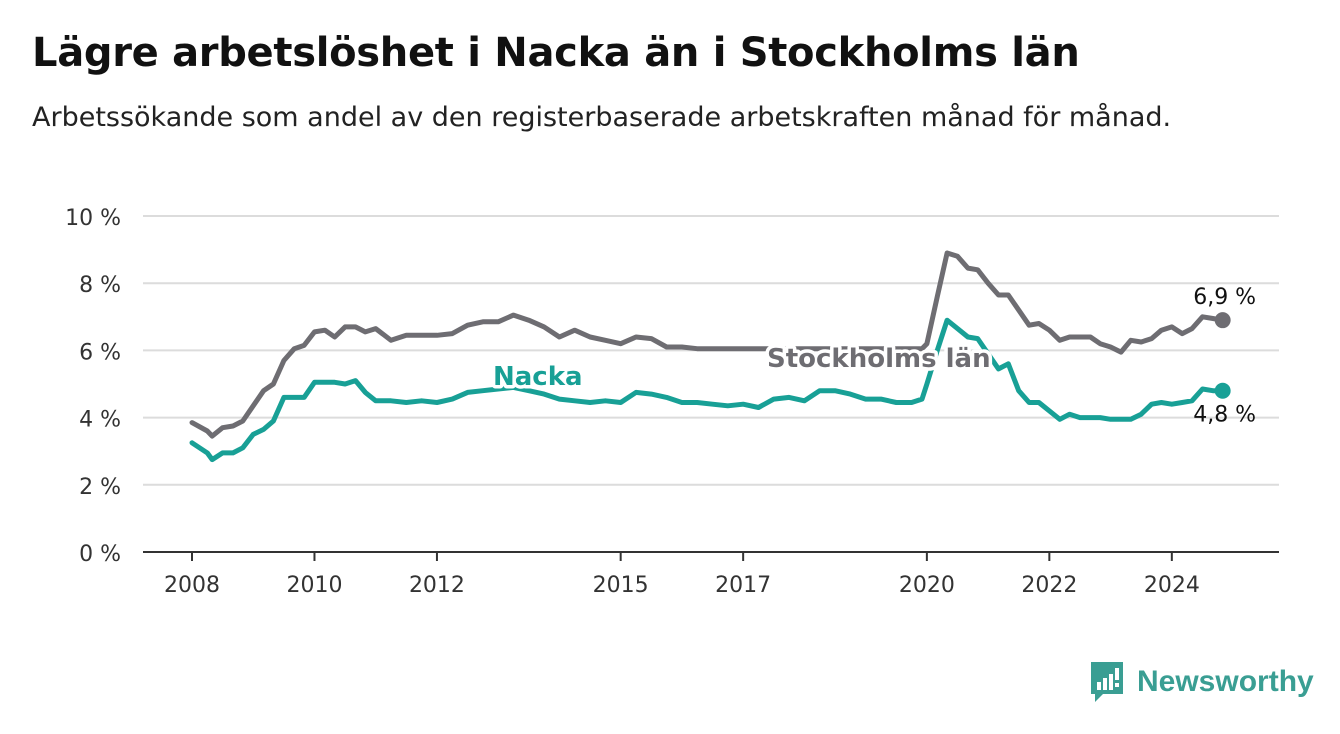 The height and width of the screenshot is (734, 1340). Describe the element at coordinates (100, 285) in the screenshot. I see `y-tick-label: 8 %` at that location.